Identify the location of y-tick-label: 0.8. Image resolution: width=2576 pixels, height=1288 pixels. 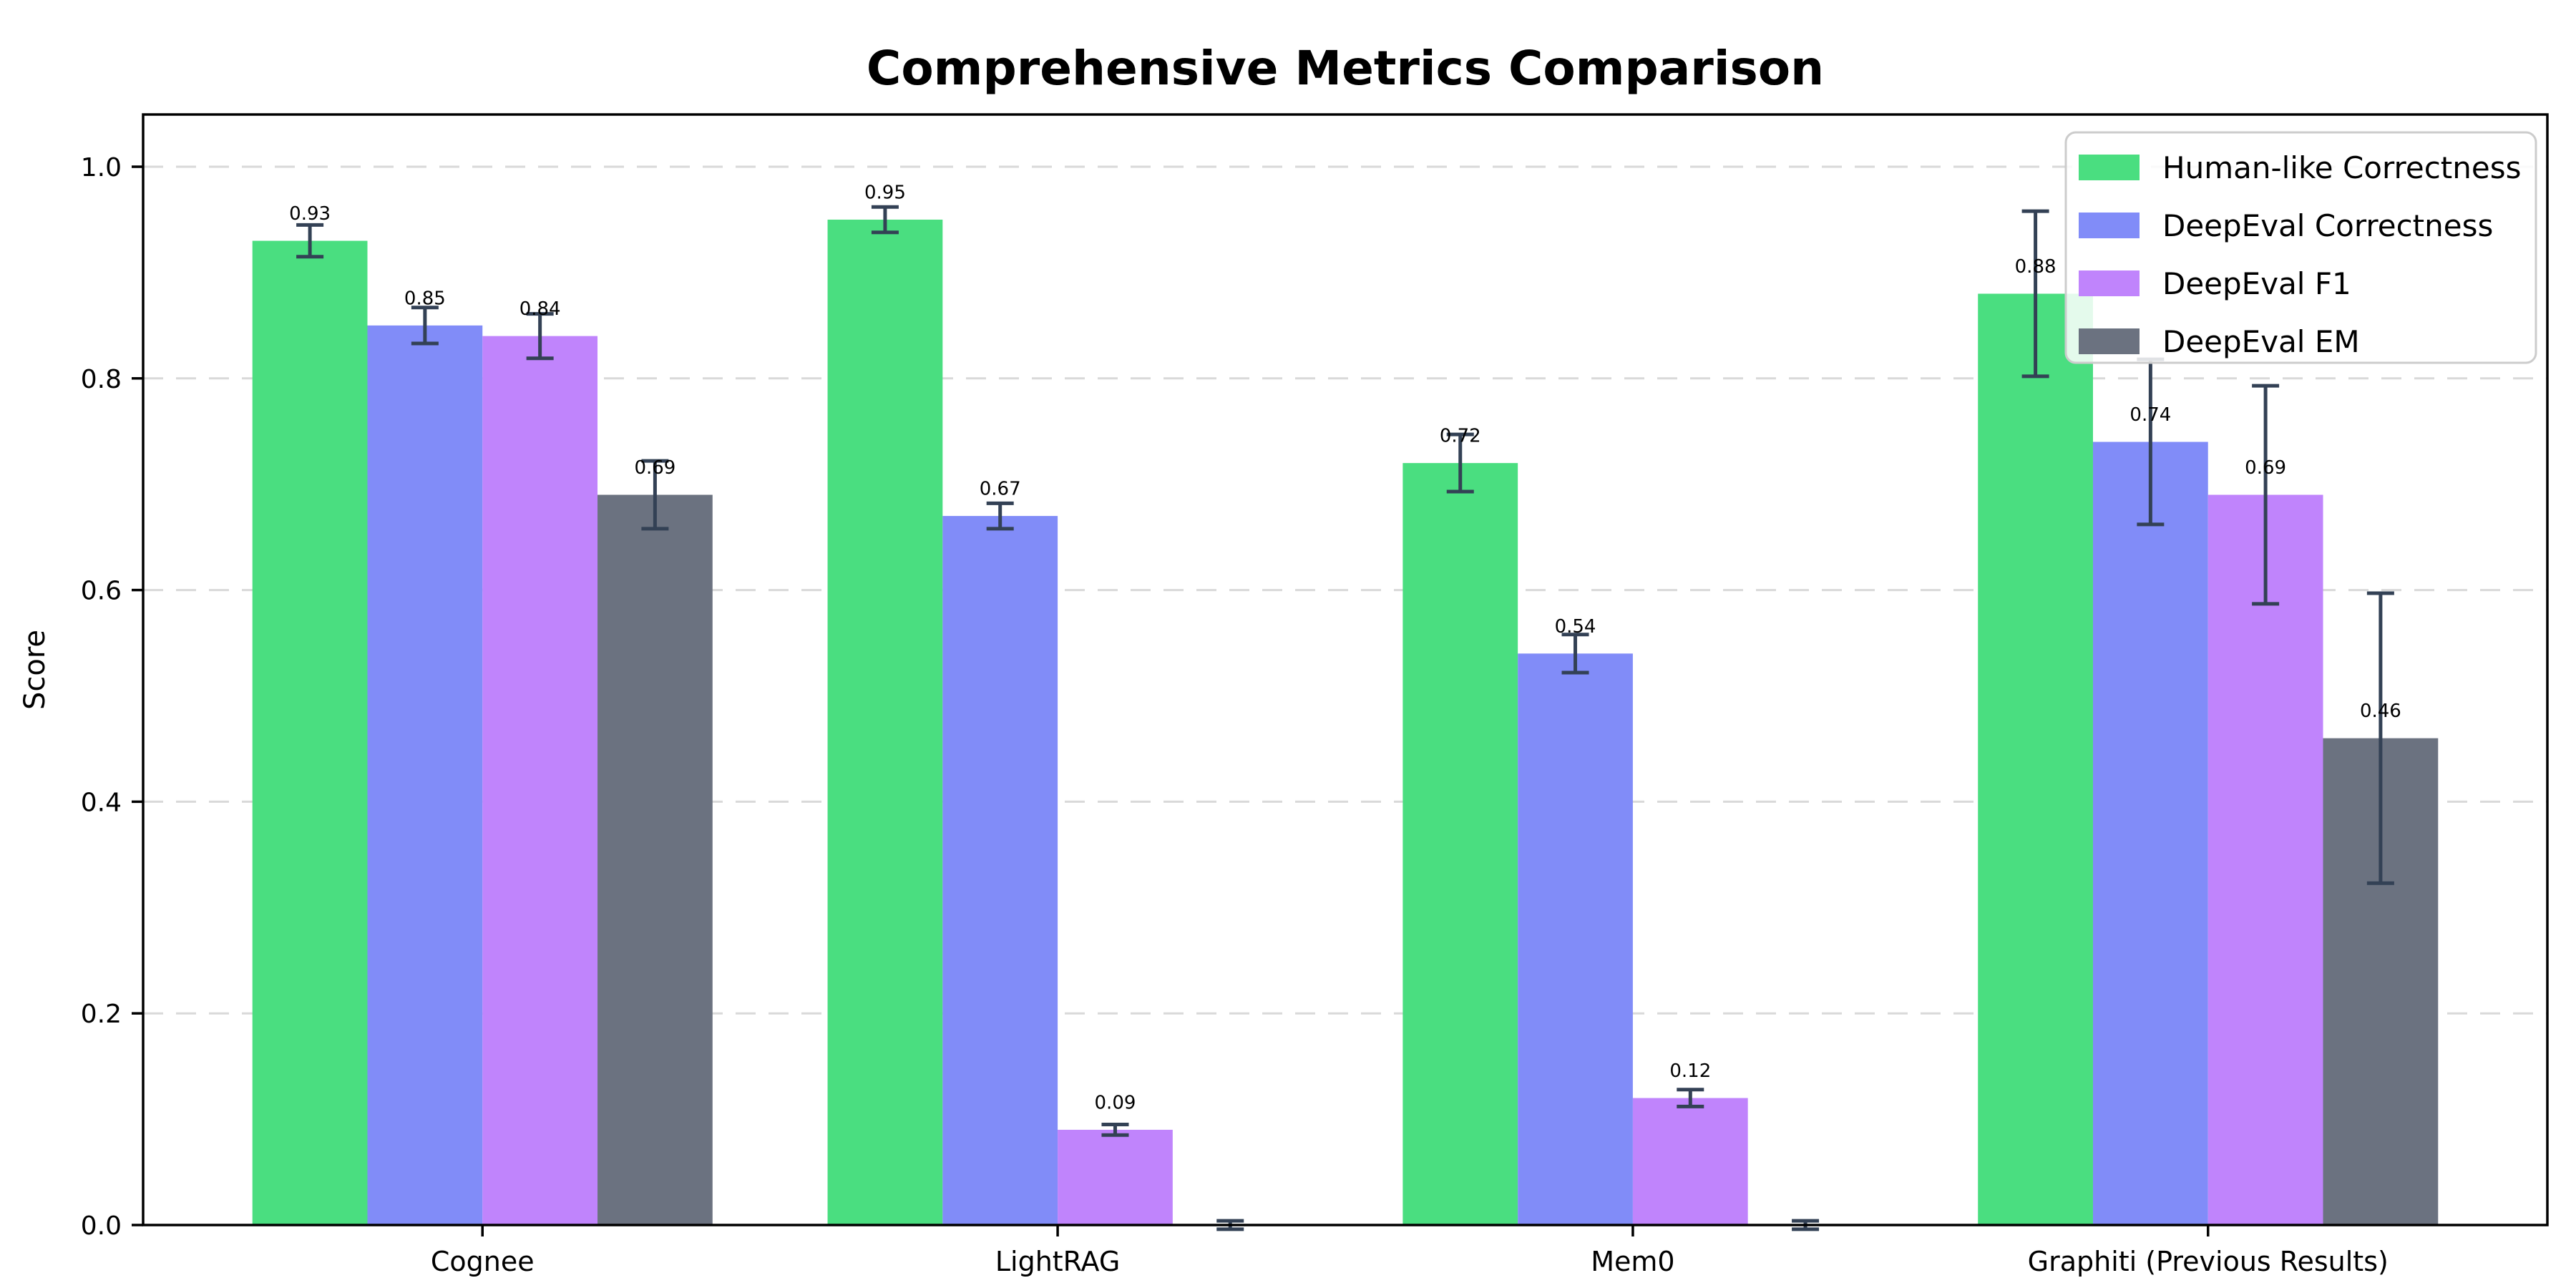
(101, 379).